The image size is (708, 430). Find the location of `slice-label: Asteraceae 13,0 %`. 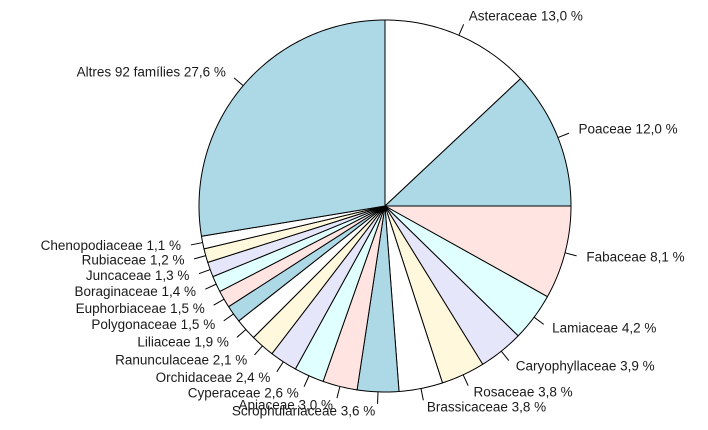

slice-label: Asteraceae 13,0 % is located at coordinates (526, 16).